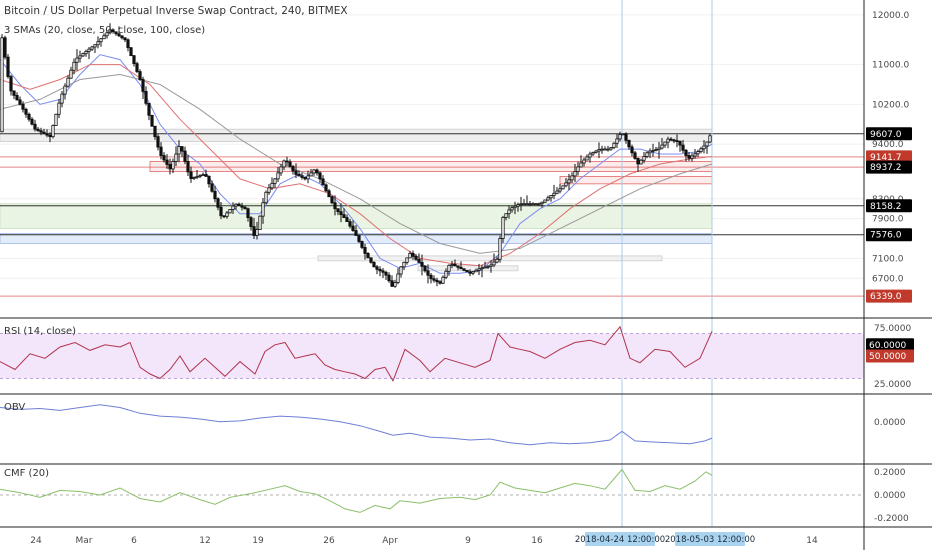 The width and height of the screenshot is (932, 550). What do you see at coordinates (36, 541) in the screenshot?
I see `time-tick-label: 24` at bounding box center [36, 541].